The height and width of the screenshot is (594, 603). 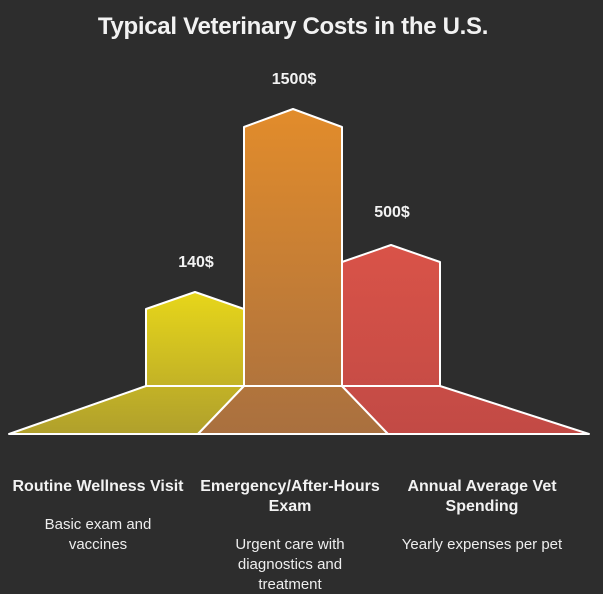 What do you see at coordinates (482, 544) in the screenshot?
I see `category-description: Yearly expenses per pet` at bounding box center [482, 544].